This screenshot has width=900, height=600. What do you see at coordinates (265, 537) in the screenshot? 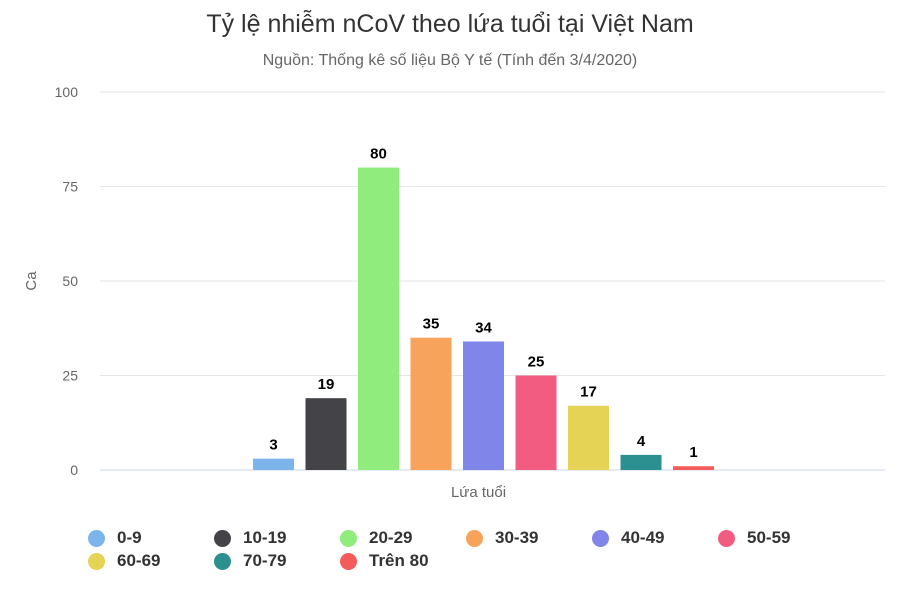
I see `legend-label: 10-19` at bounding box center [265, 537].